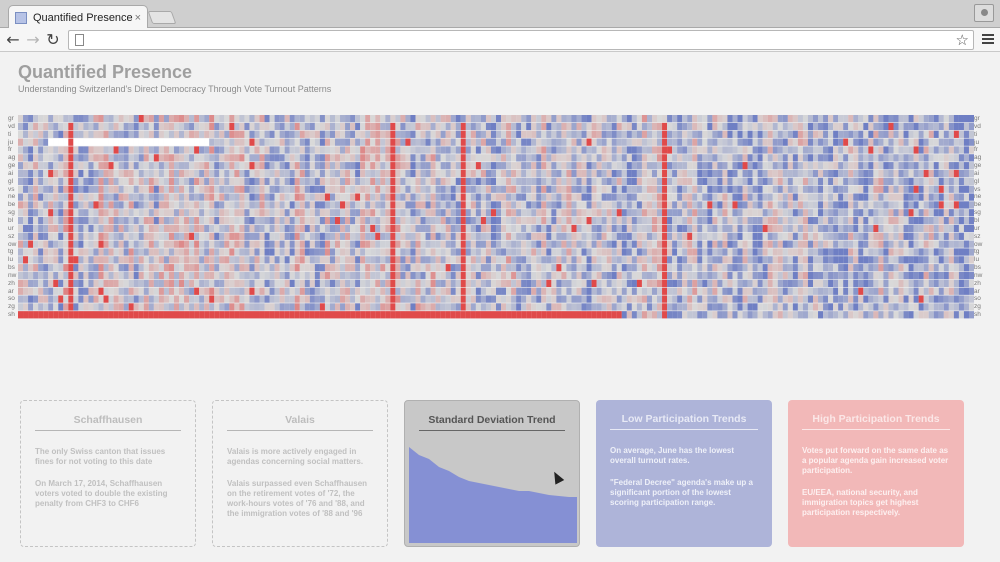  Describe the element at coordinates (984, 13) in the screenshot. I see `profile-icon` at that location.